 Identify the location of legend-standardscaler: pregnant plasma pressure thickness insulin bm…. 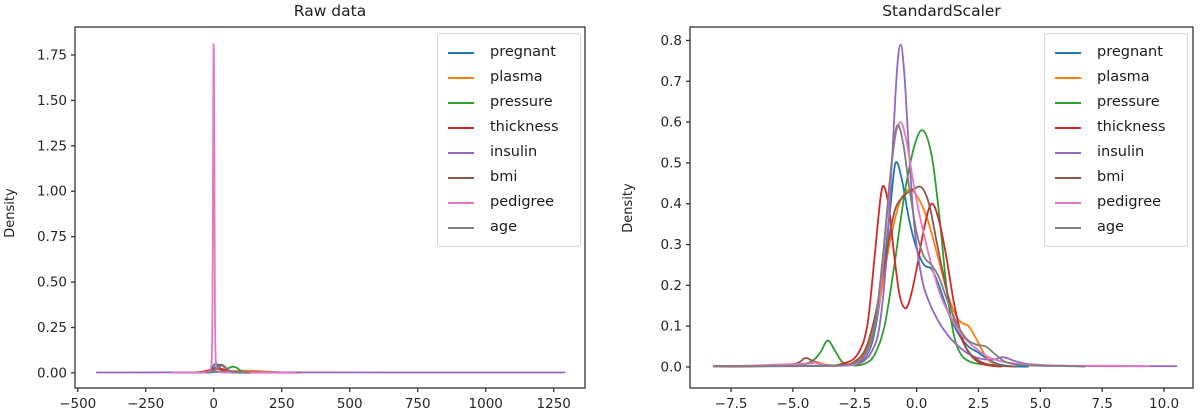
(1116, 140).